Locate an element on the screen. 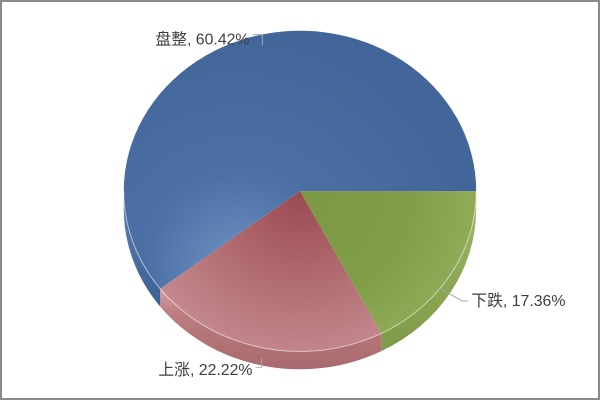 The width and height of the screenshot is (600, 400). pie-slice-decline is located at coordinates (388, 262).